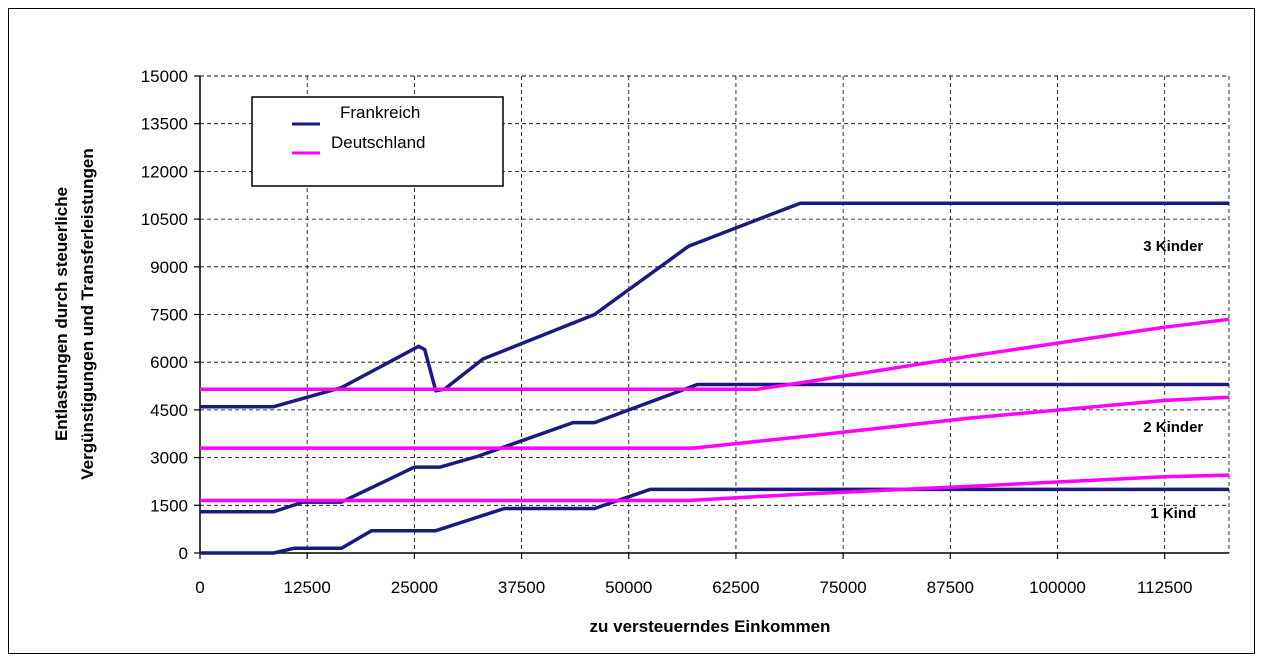 The width and height of the screenshot is (1265, 664). I want to click on x-tick-label: 100000, so click(1057, 587).